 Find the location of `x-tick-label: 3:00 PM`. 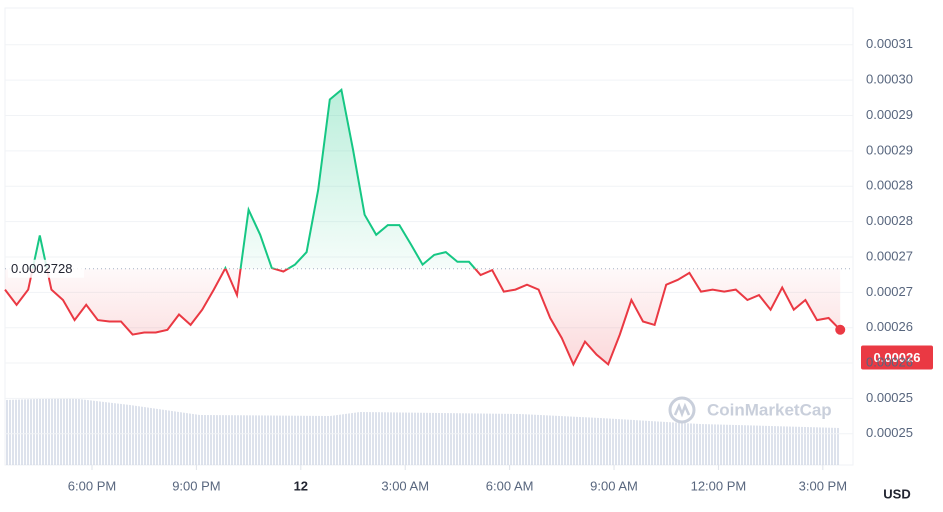

x-tick-label: 3:00 PM is located at coordinates (823, 485).